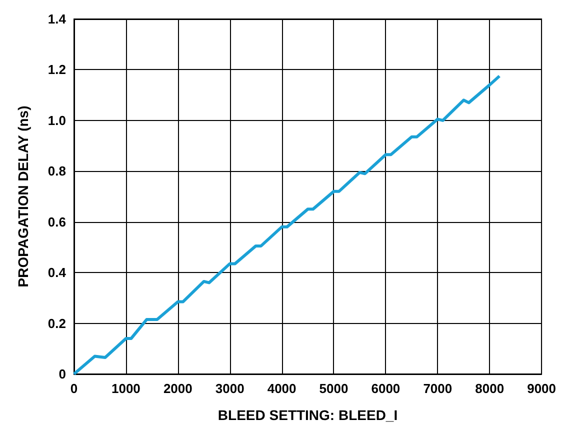 This screenshot has height=446, width=567. What do you see at coordinates (229, 388) in the screenshot?
I see `x-tick-label: 3000` at bounding box center [229, 388].